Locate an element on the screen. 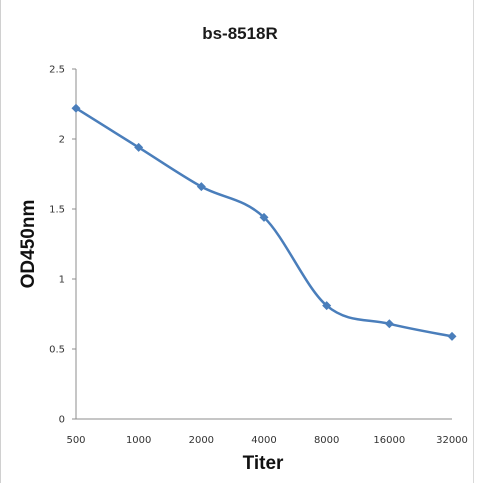 This screenshot has height=483, width=477. y-tick-label: 2 is located at coordinates (62, 140).